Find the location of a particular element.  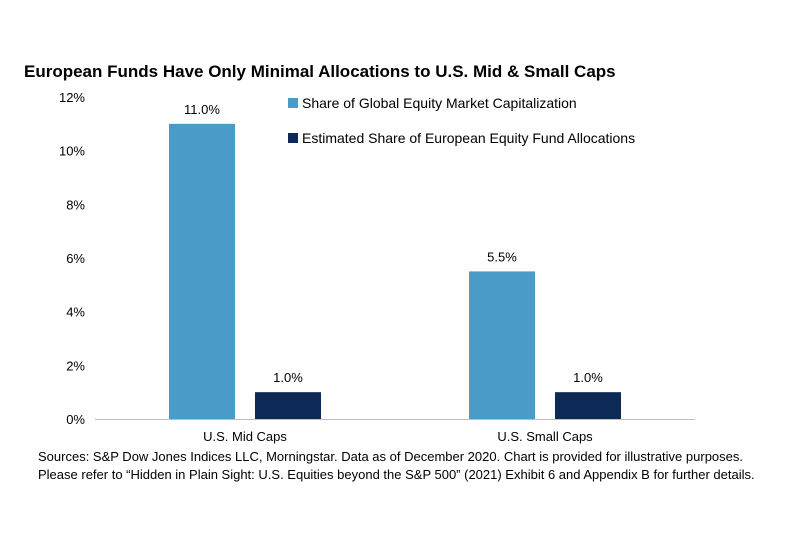

x-tick-label: U.S. Mid Caps is located at coordinates (245, 436).